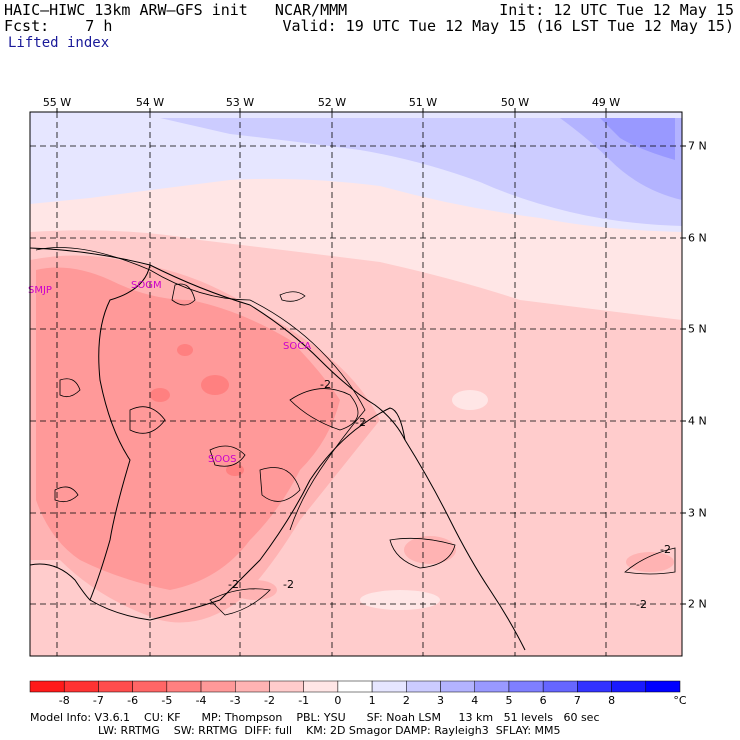 This screenshot has width=740, height=740. Describe the element at coordinates (372, 700) in the screenshot. I see `colorbar-tick-label: 1` at that location.